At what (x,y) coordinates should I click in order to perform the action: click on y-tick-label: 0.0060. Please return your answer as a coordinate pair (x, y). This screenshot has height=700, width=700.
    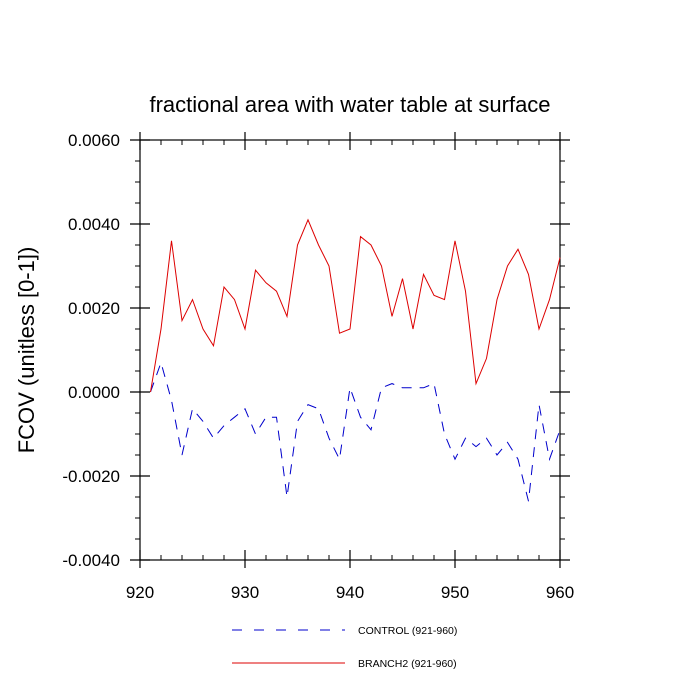
    Looking at the image, I should click on (94, 140).